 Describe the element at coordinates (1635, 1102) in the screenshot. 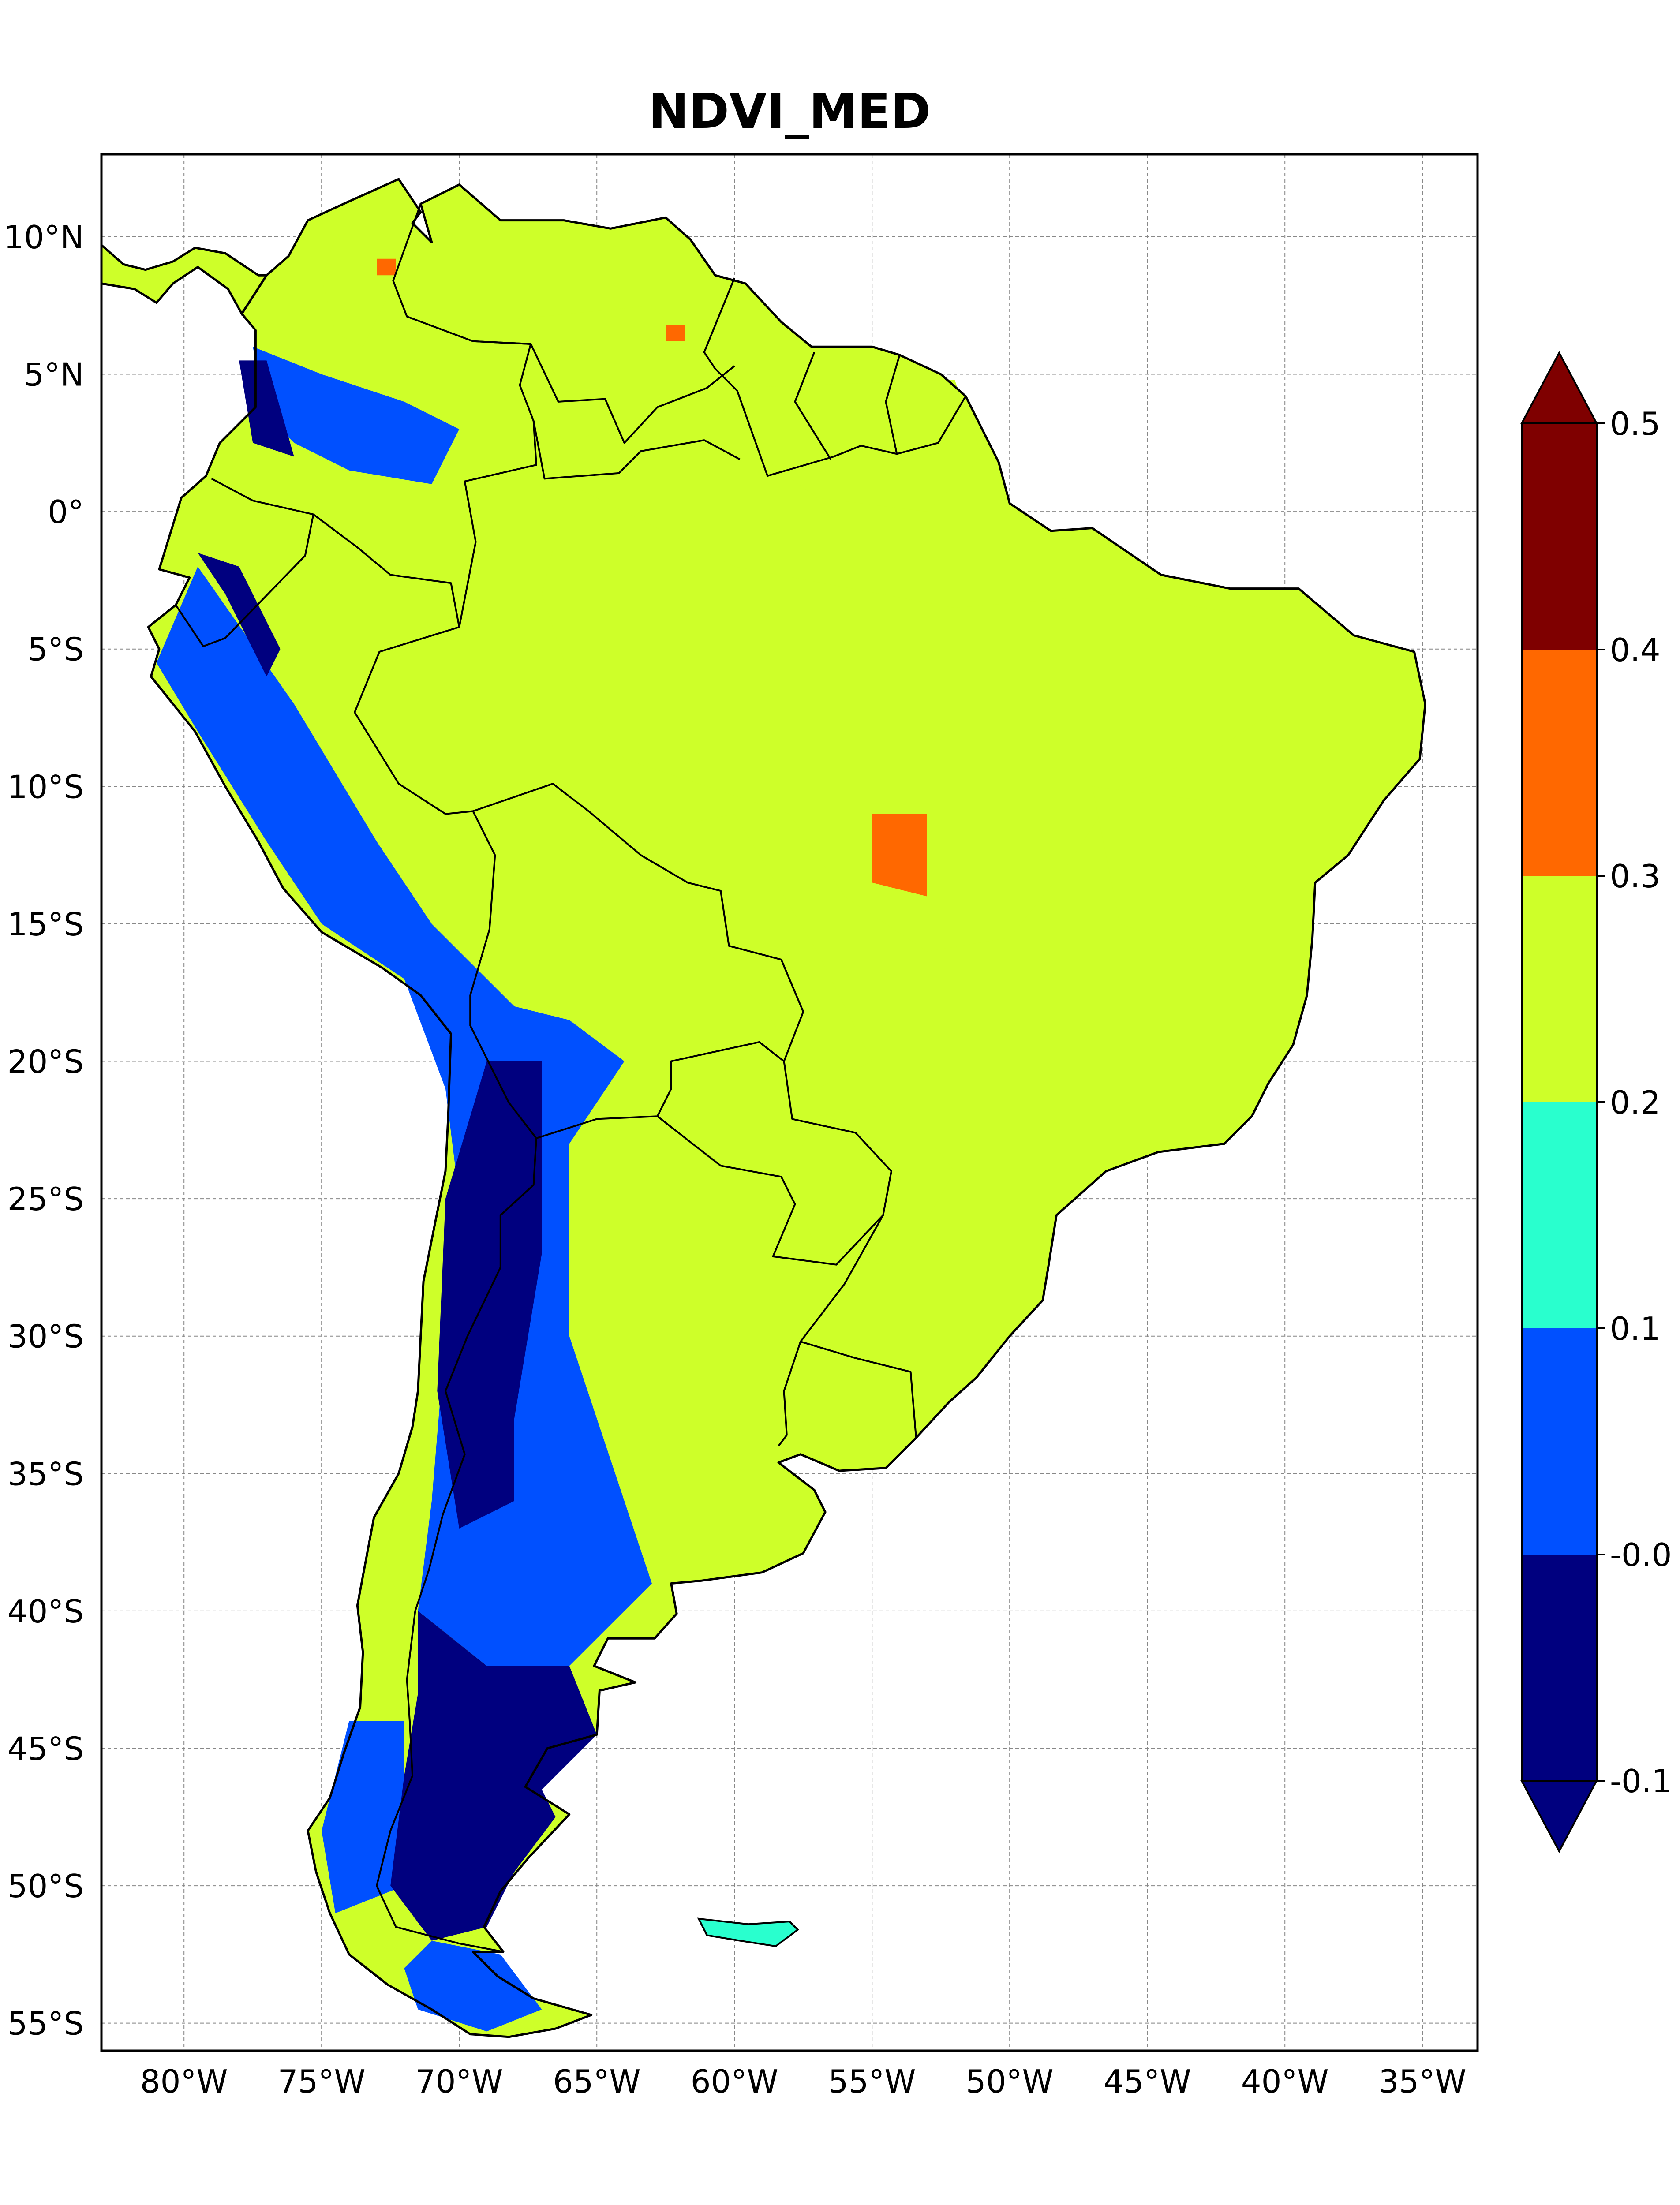

I see `colorbar-tick-label: 0.2` at that location.